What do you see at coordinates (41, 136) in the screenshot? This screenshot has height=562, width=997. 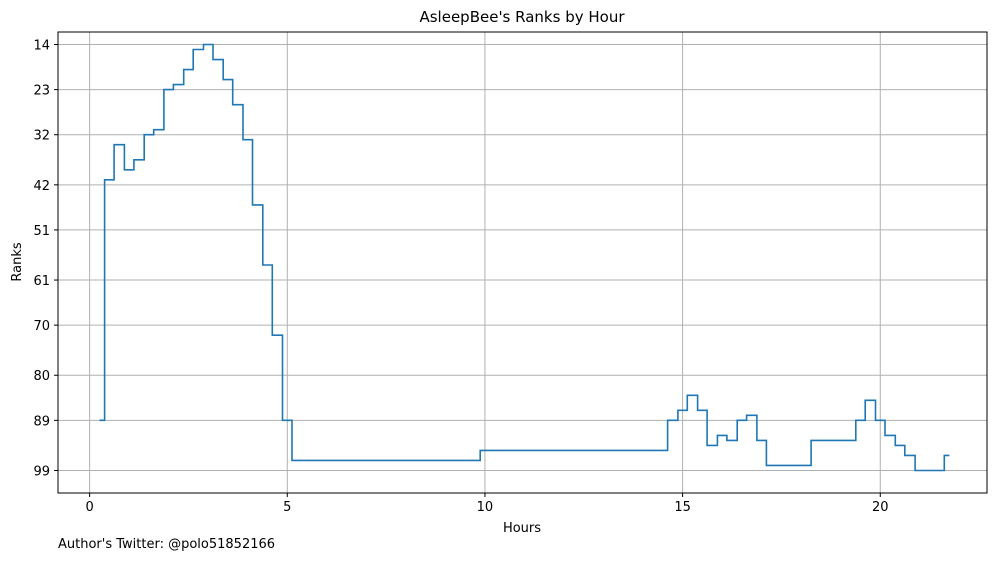 I see `y-tick-label: 32` at bounding box center [41, 136].